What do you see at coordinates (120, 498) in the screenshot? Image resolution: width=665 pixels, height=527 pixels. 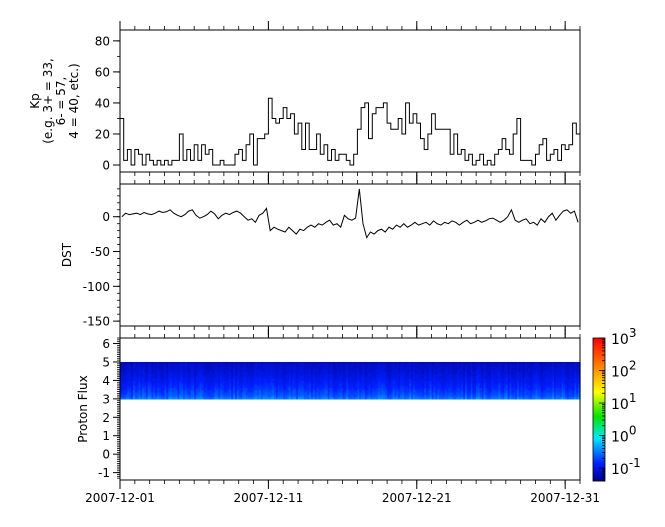 I see `x-tick-label: 2007-12-01` at bounding box center [120, 498].